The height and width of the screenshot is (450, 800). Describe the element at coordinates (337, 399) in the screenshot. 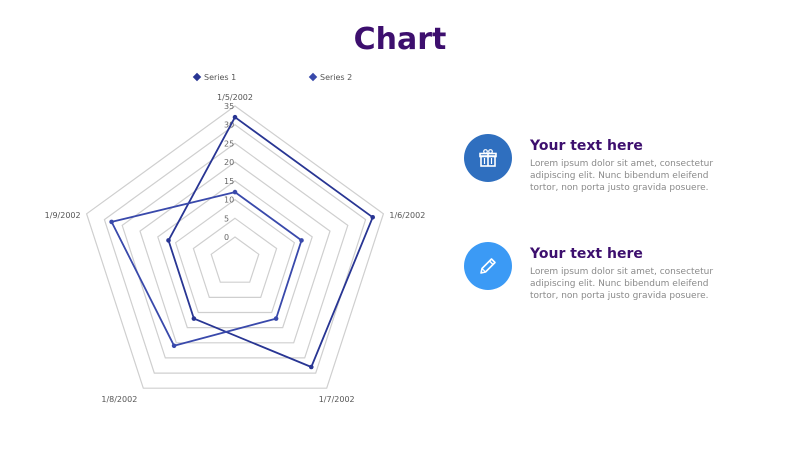

I see `category-label-2: 1/7/2002` at that location.